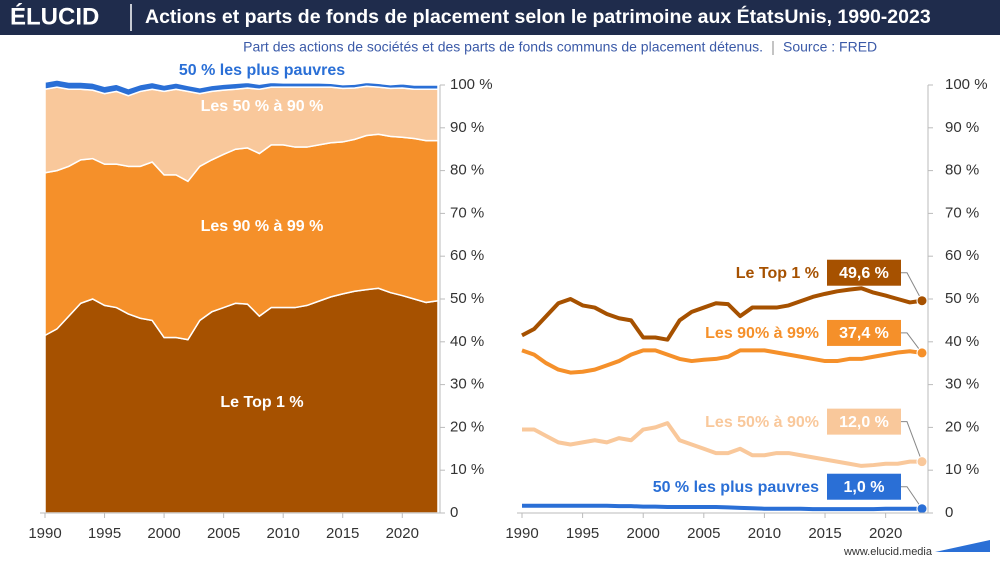 The image size is (1000, 562). Describe the element at coordinates (262, 70) in the screenshot. I see `area-label: 50 % les plus pauvres` at that location.